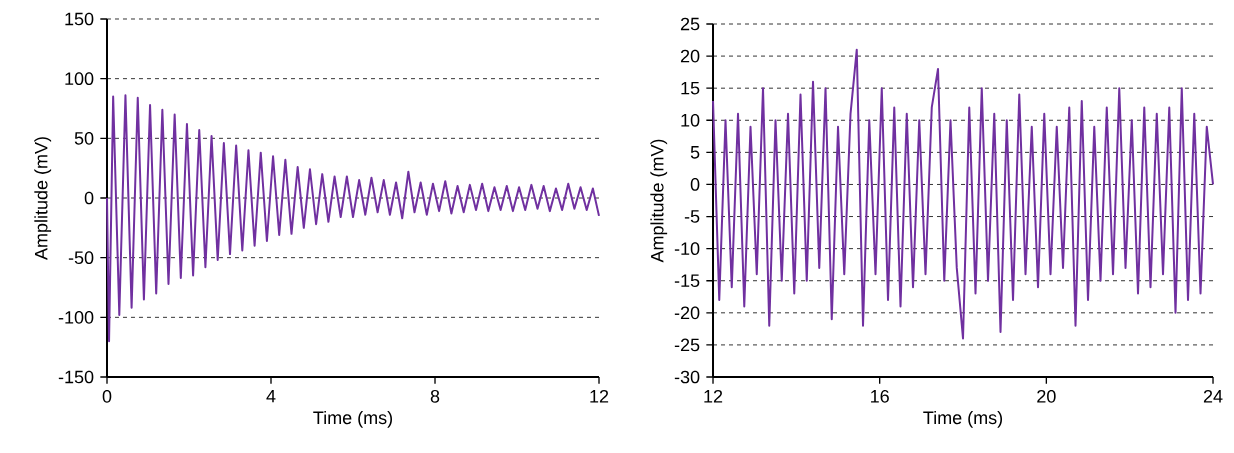  I want to click on x-tick-label: 4, so click(271, 396).